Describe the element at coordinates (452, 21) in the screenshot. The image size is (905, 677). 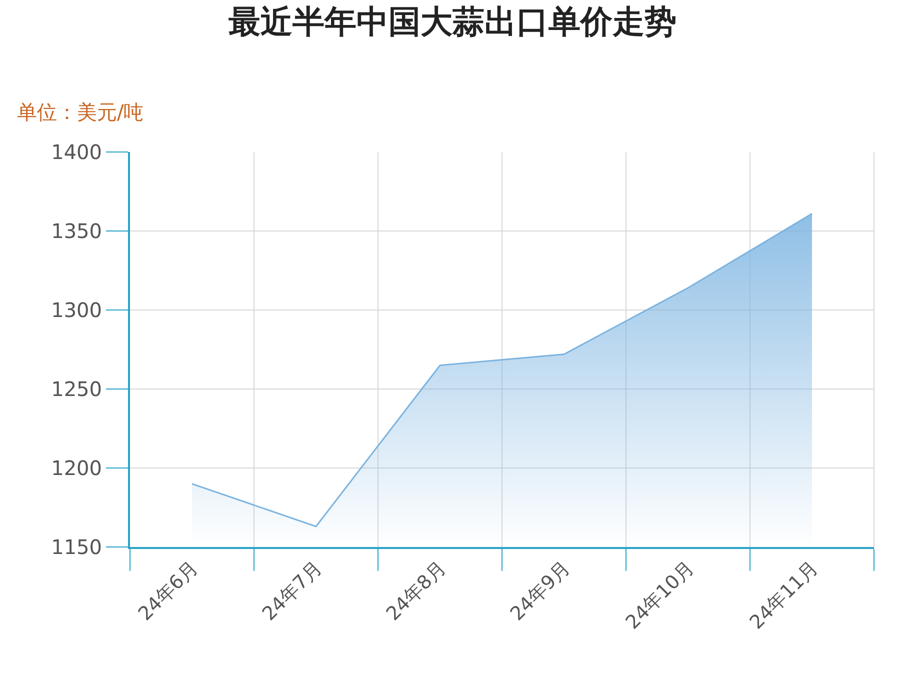
I see `chart-title: 最近半年中国大蒜出口单价走势` at that location.